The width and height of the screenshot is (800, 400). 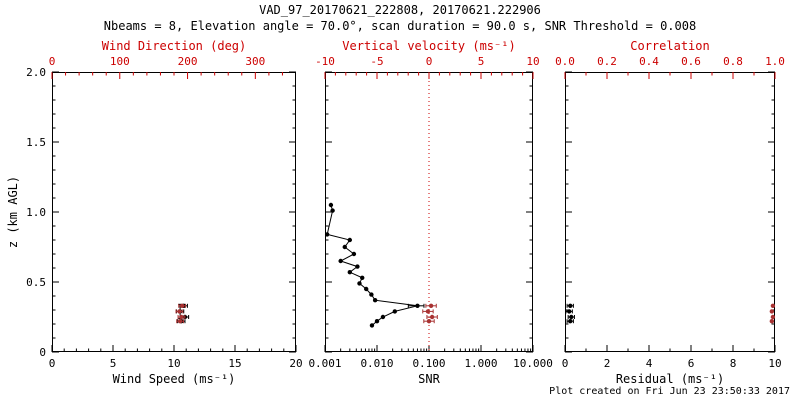 What do you see at coordinates (295, 363) in the screenshot?
I see `svg-text: 20` at bounding box center [295, 363].